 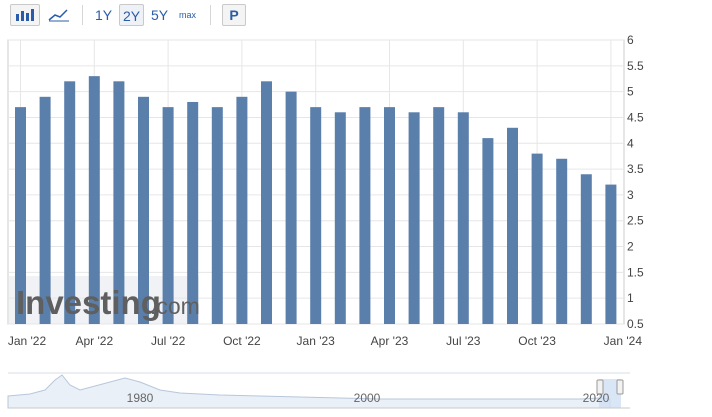 I want to click on range-2y-button: 2Y, so click(x=132, y=15).